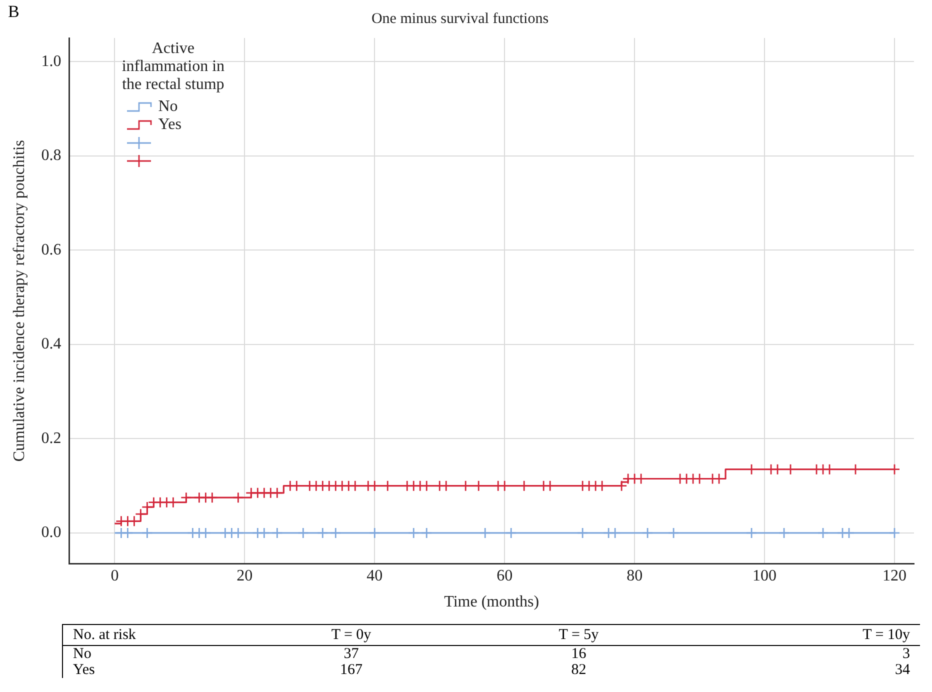 The height and width of the screenshot is (692, 932). What do you see at coordinates (150, 635) in the screenshot?
I see `text: No. at risk` at bounding box center [150, 635].